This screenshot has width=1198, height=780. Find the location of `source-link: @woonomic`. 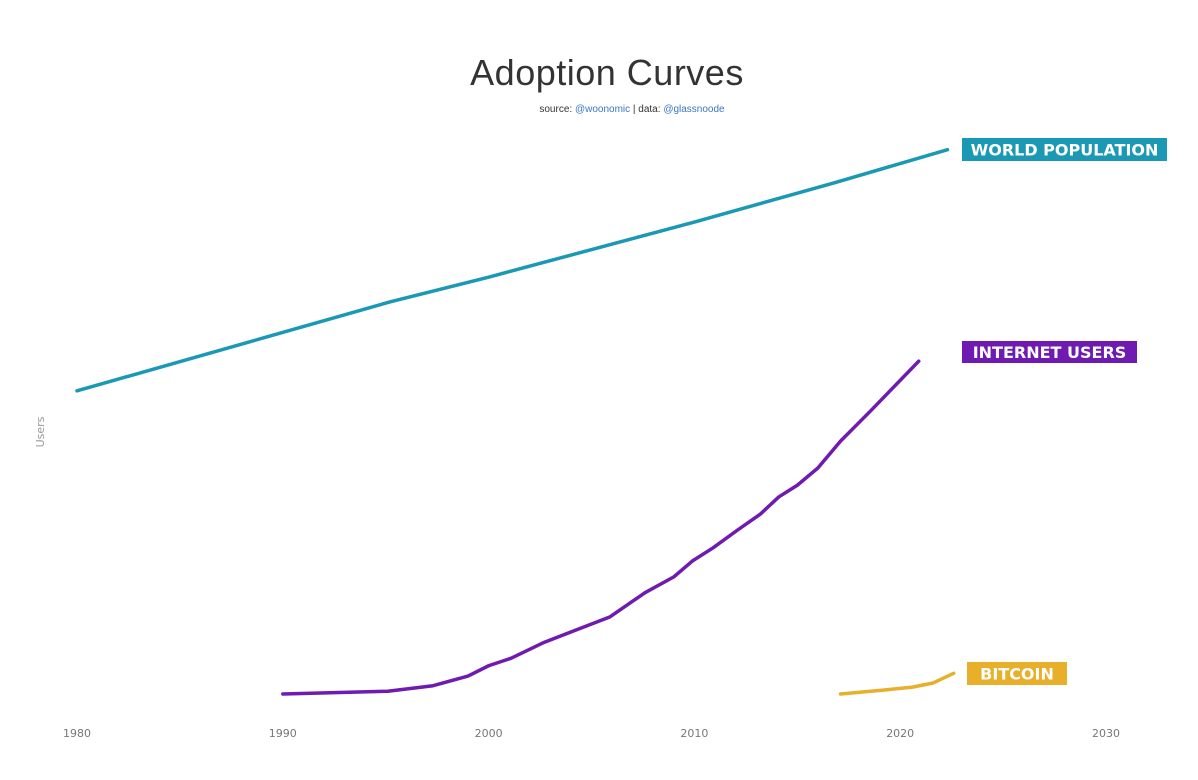

source-link: @woonomic is located at coordinates (602, 109).